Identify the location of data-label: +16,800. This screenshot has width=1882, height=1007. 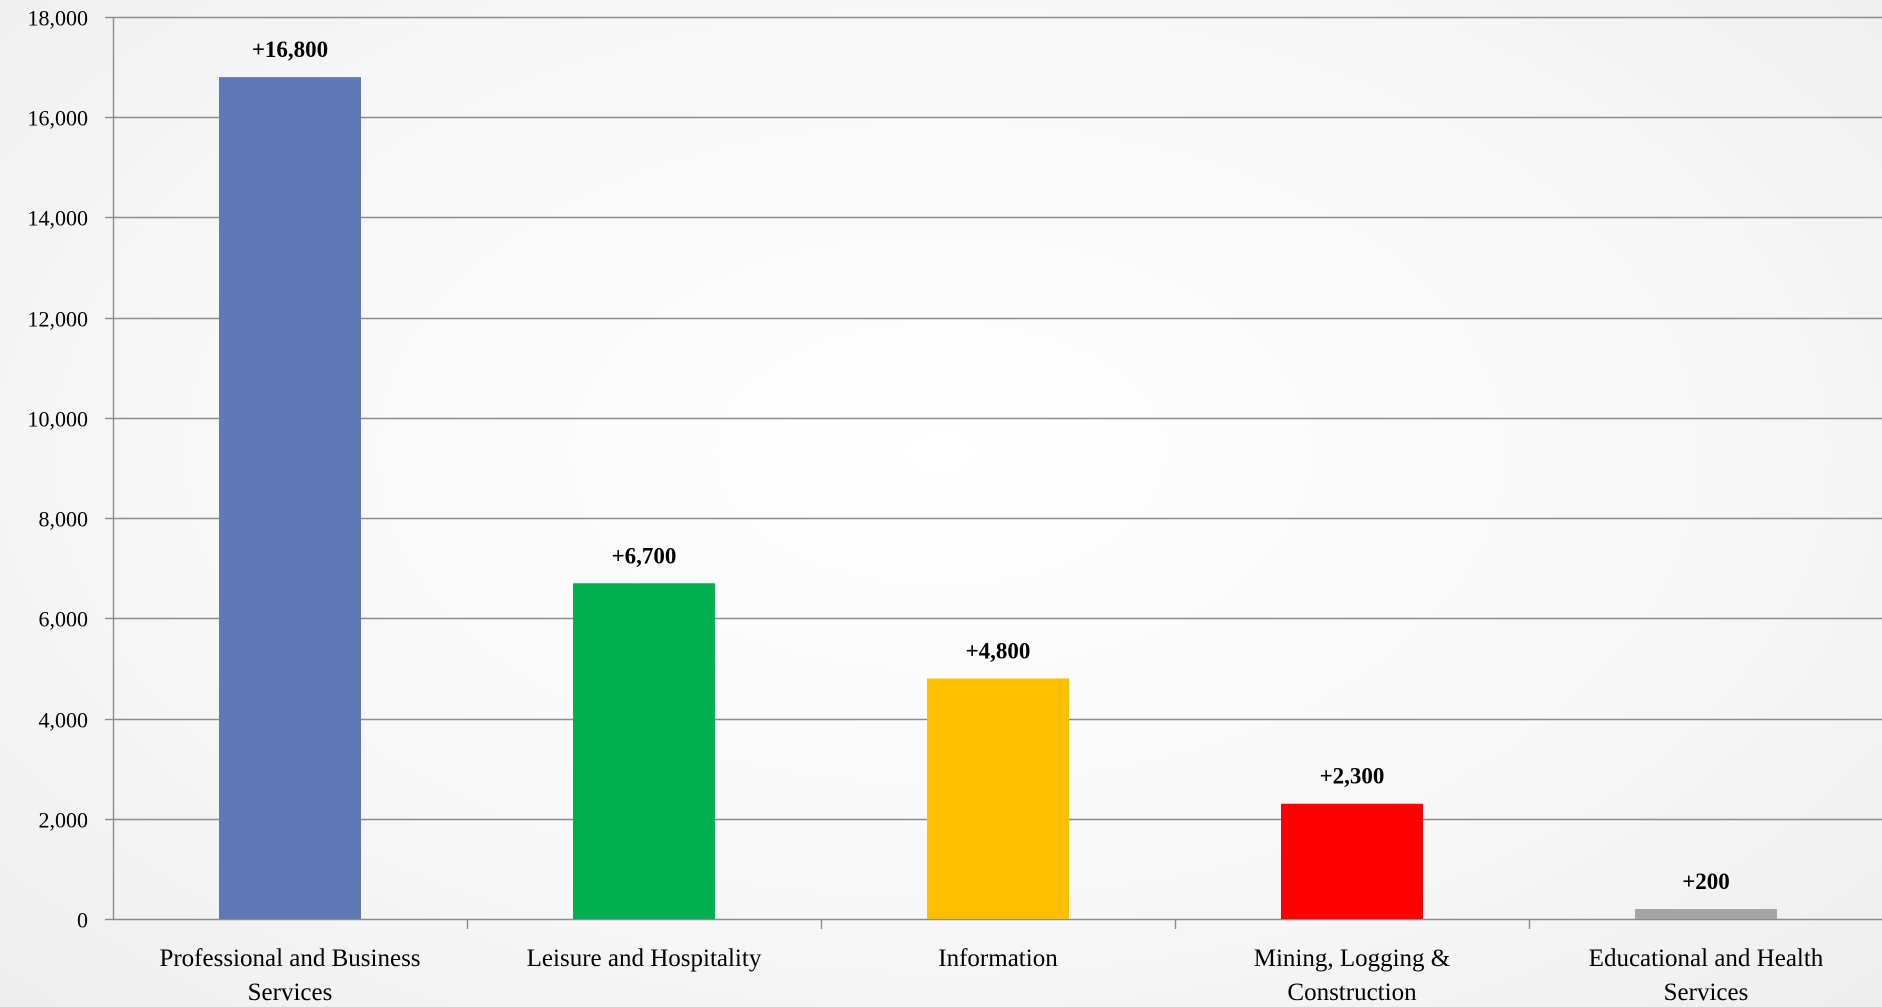
(290, 49).